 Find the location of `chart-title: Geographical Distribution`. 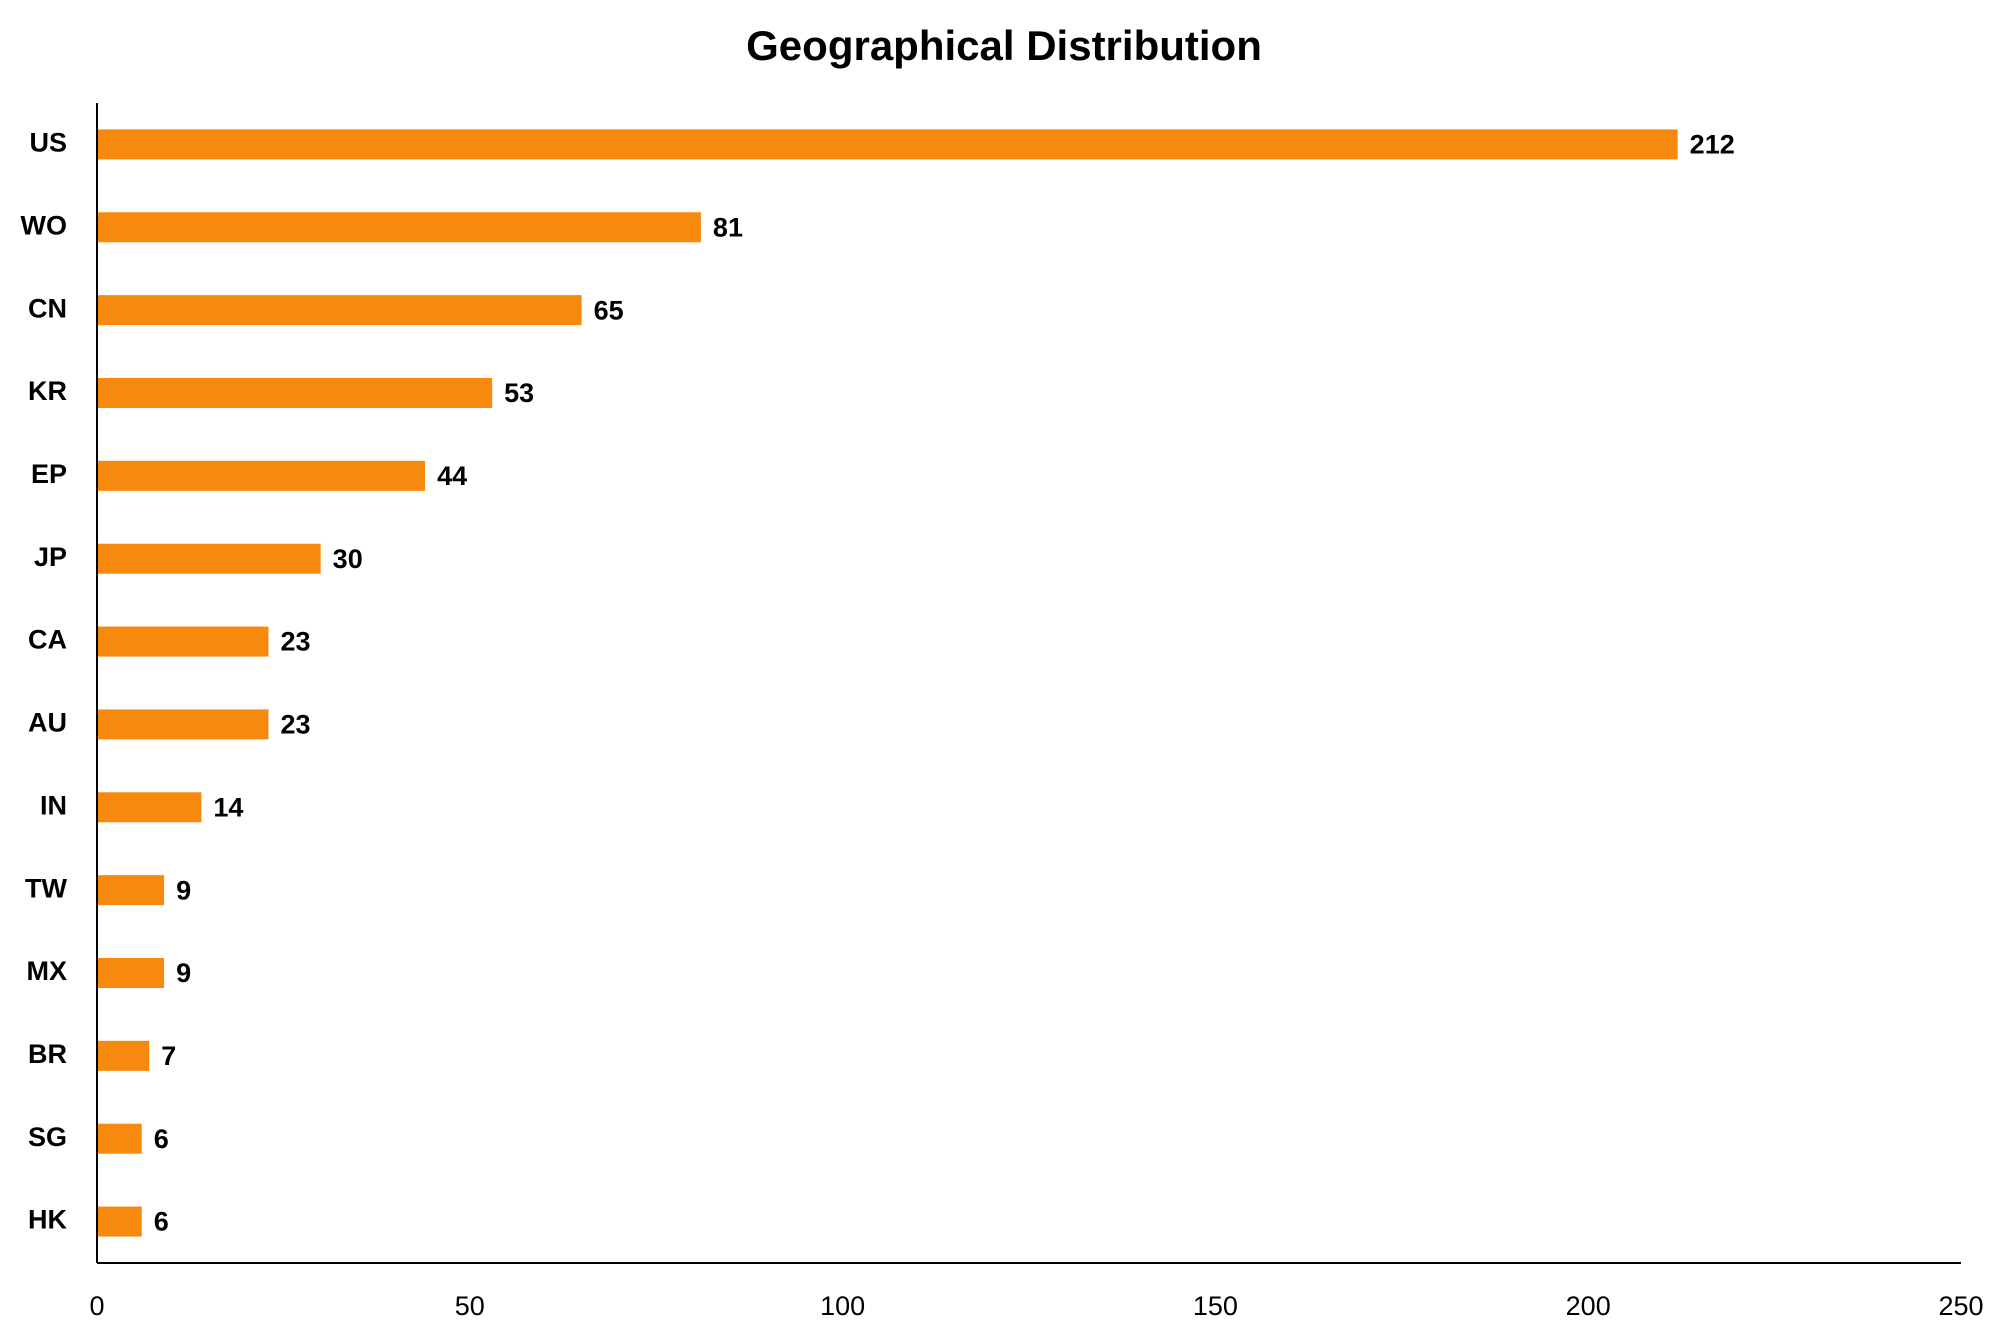

chart-title: Geographical Distribution is located at coordinates (1004, 45).